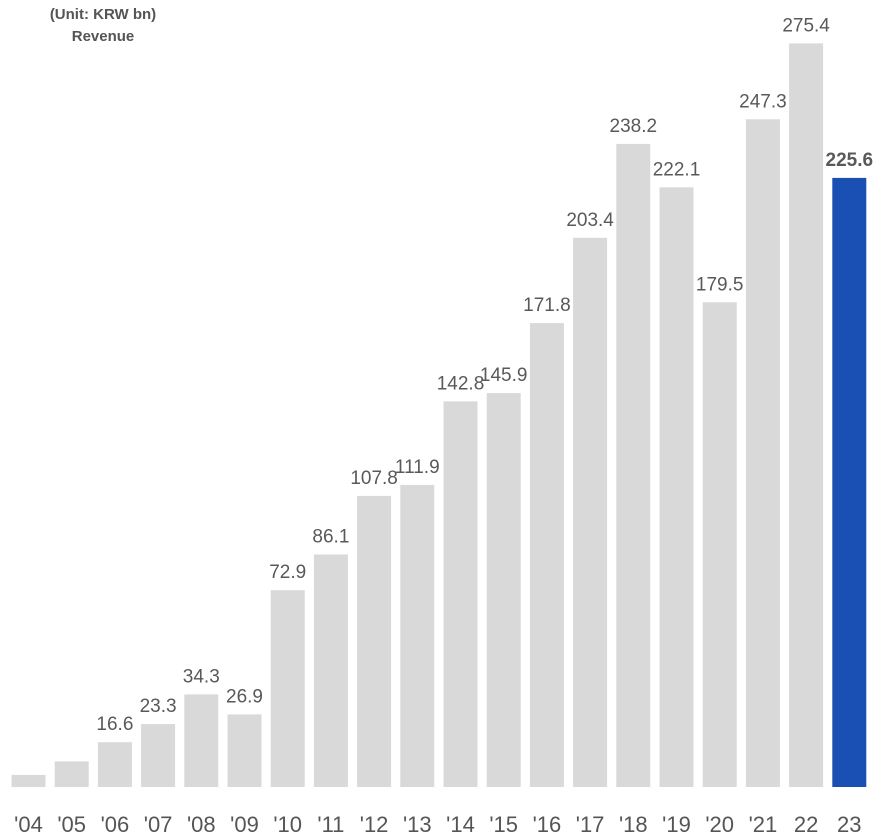 The height and width of the screenshot is (837, 878). Describe the element at coordinates (676, 824) in the screenshot. I see `x-tick-label-15: '19` at that location.